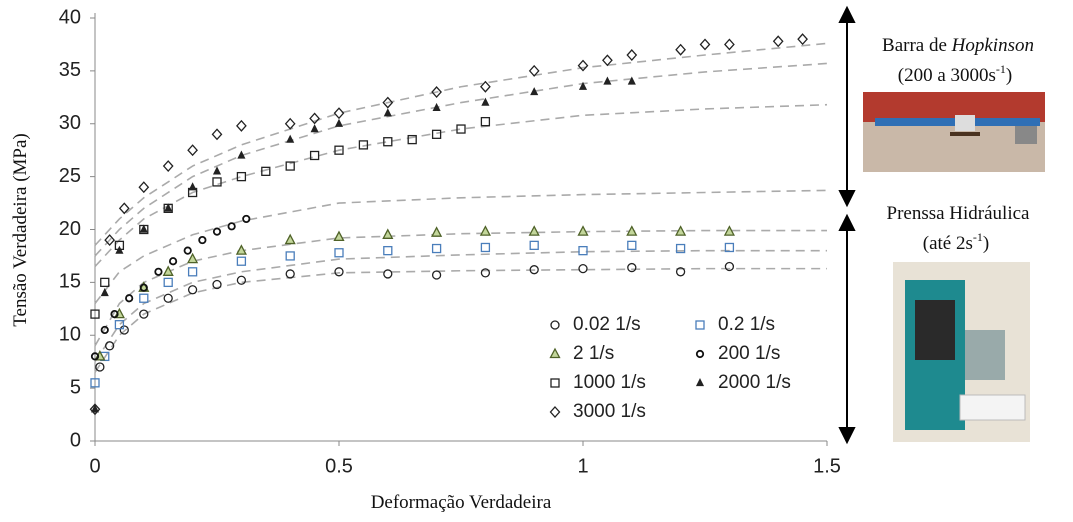 This screenshot has width=1073, height=522. What do you see at coordinates (70, 176) in the screenshot?
I see `y-tick-label: 25` at bounding box center [70, 176].